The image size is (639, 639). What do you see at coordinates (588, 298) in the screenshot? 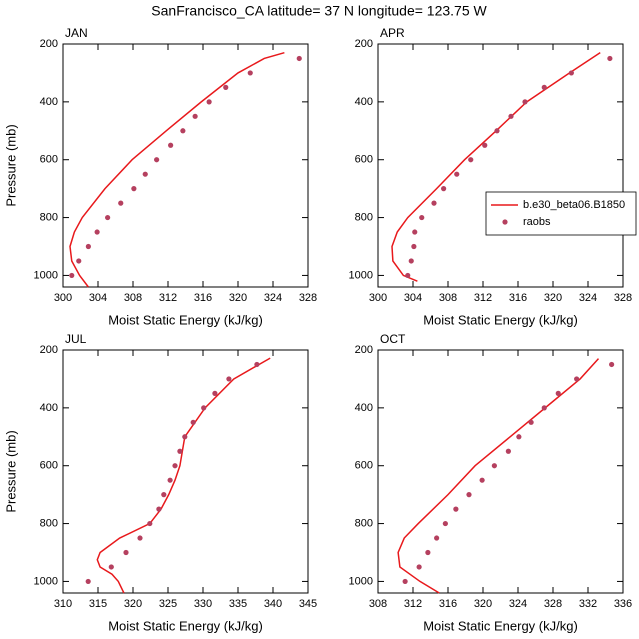
I see `x-tick-label: 324` at bounding box center [588, 298].